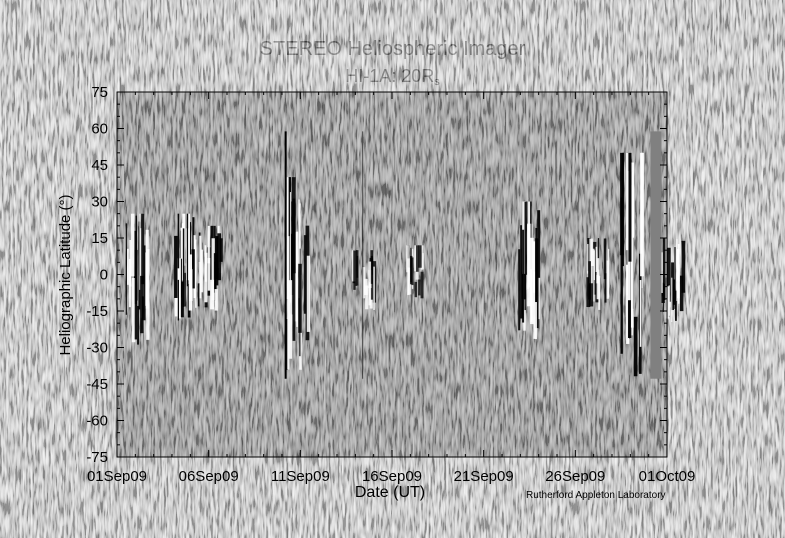  I want to click on x-axis-title: Date (UT), so click(390, 492).